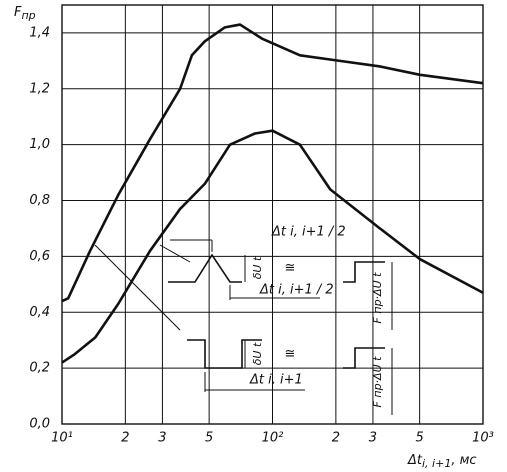 Image resolution: width=507 pixels, height=472 pixels. What do you see at coordinates (28, 15) in the screenshot?
I see `y-label-sub: пр` at bounding box center [28, 15].